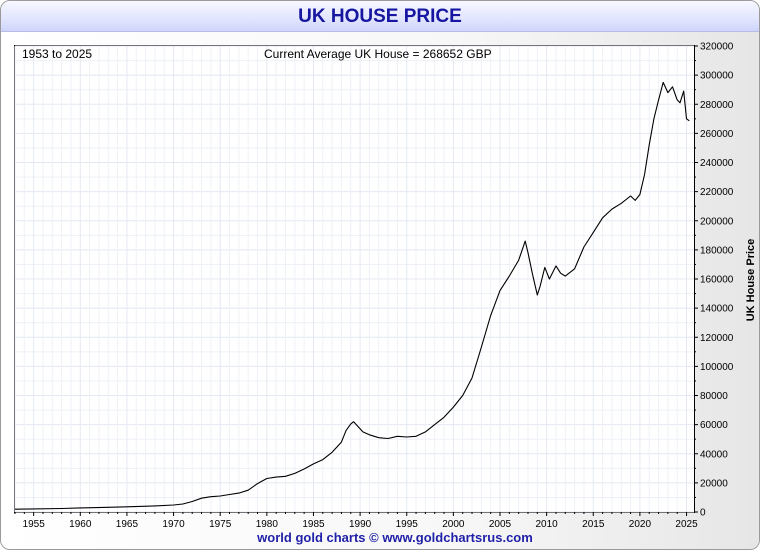 Image resolution: width=760 pixels, height=550 pixels. Describe the element at coordinates (714, 454) in the screenshot. I see `y-tick-label: 40000` at that location.